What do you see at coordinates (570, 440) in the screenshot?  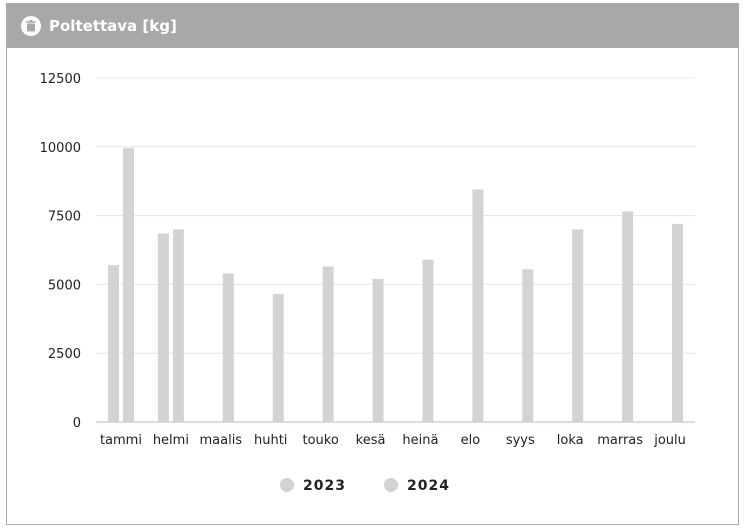 I see `x-tick-label: loka` at bounding box center [570, 440].